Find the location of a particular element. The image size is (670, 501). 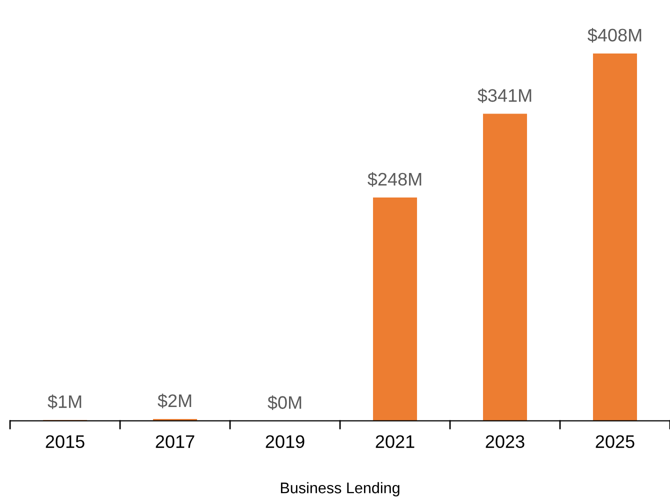

x-tick-label: 2019 is located at coordinates (285, 441).